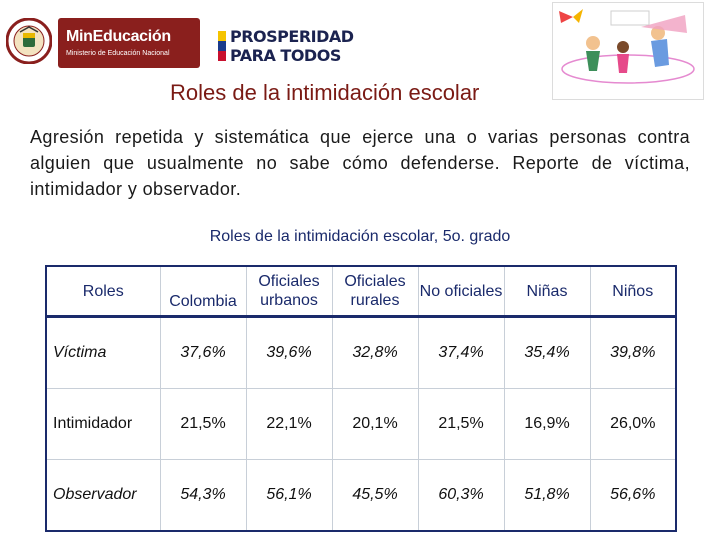 The image size is (720, 540). I want to click on prosperidad-logo: PROSPERIDAD PARA TODOS, so click(286, 47).